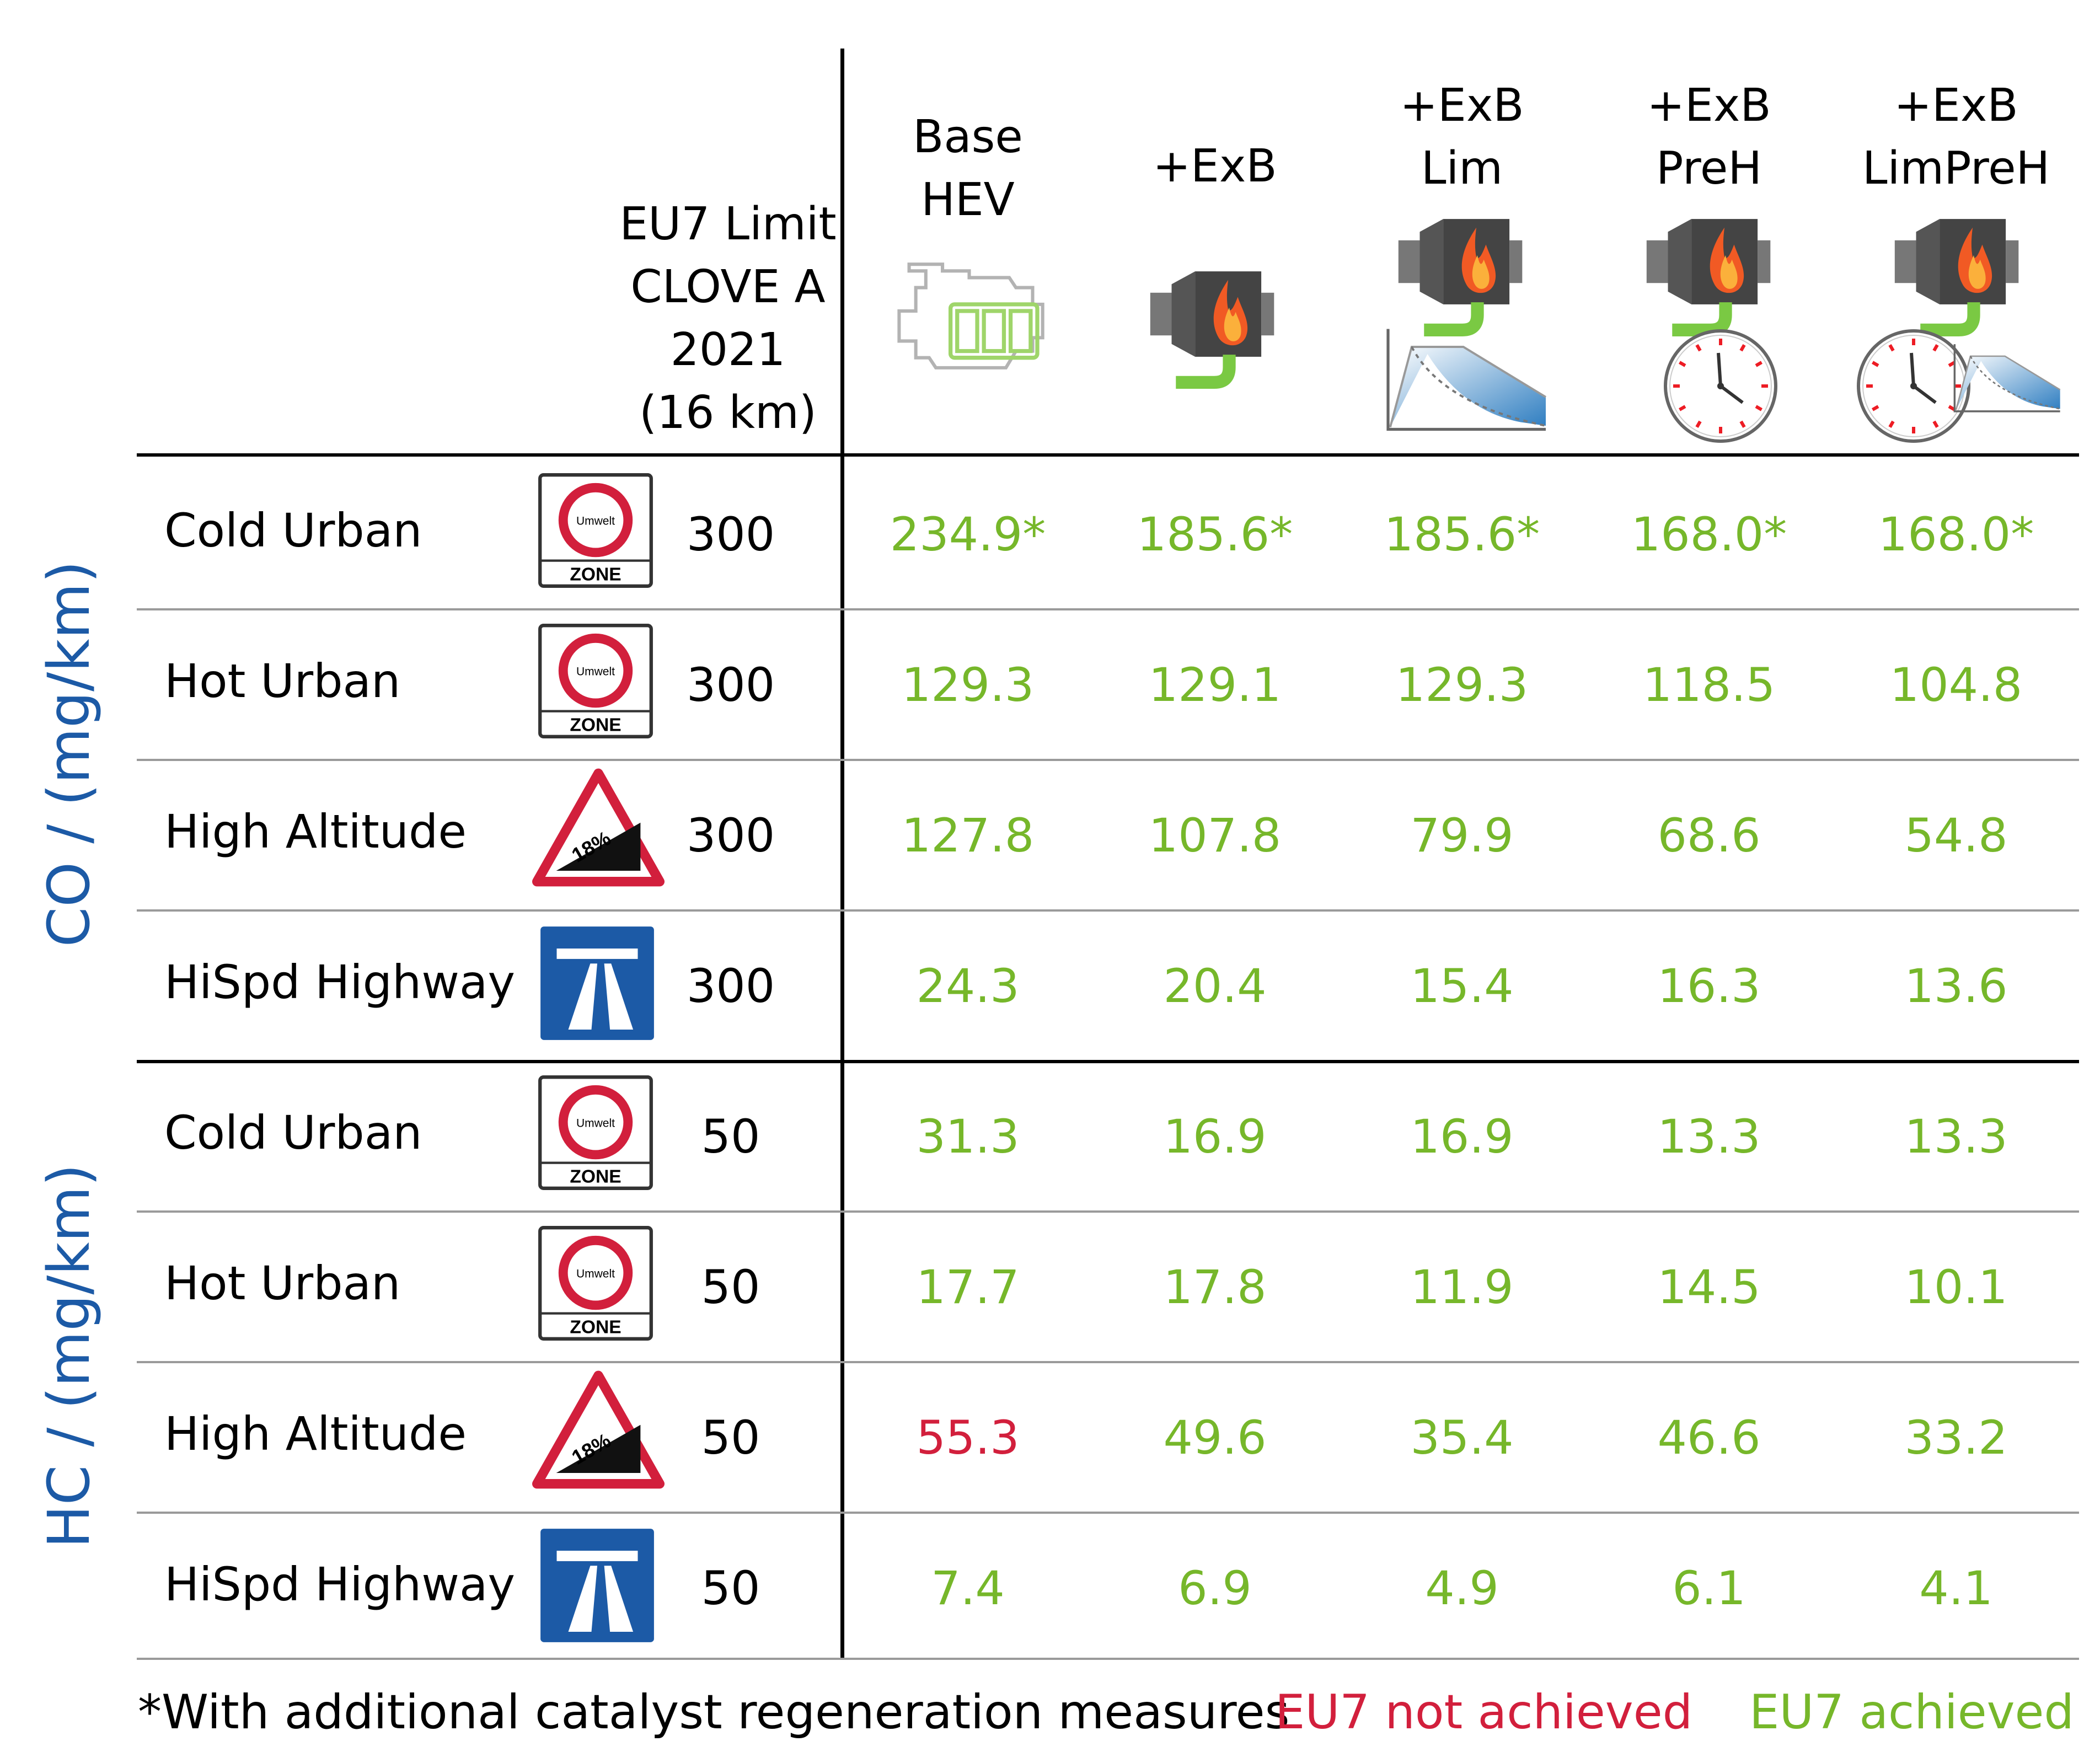 The width and height of the screenshot is (2100, 1752). I want to click on column-header: +ExB, so click(1215, 166).